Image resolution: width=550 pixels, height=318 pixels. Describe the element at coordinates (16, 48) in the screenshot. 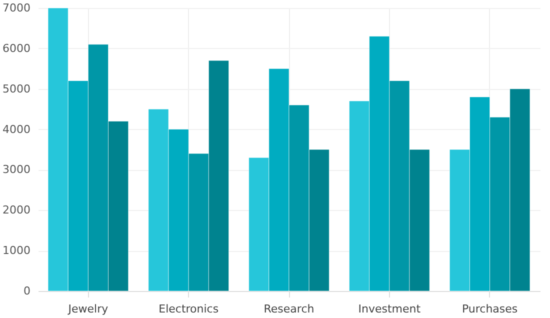

I see `y-tick-label: 6000` at that location.